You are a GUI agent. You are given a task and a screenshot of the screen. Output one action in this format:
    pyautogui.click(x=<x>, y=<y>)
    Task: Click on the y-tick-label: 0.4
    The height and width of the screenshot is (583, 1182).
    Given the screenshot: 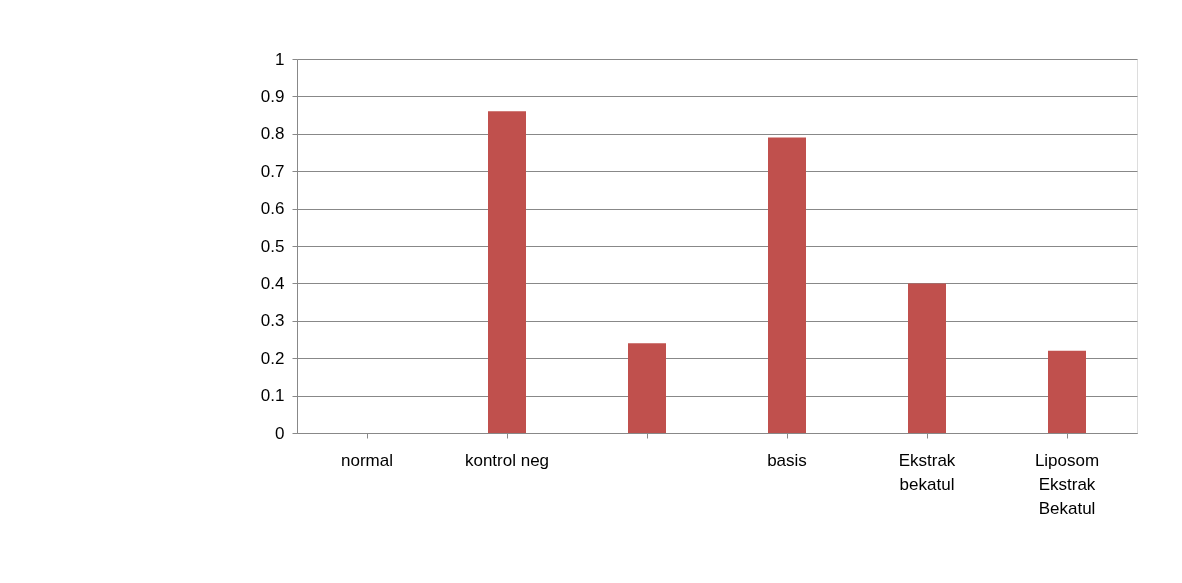 What is the action you would take?
    pyautogui.click(x=272, y=283)
    